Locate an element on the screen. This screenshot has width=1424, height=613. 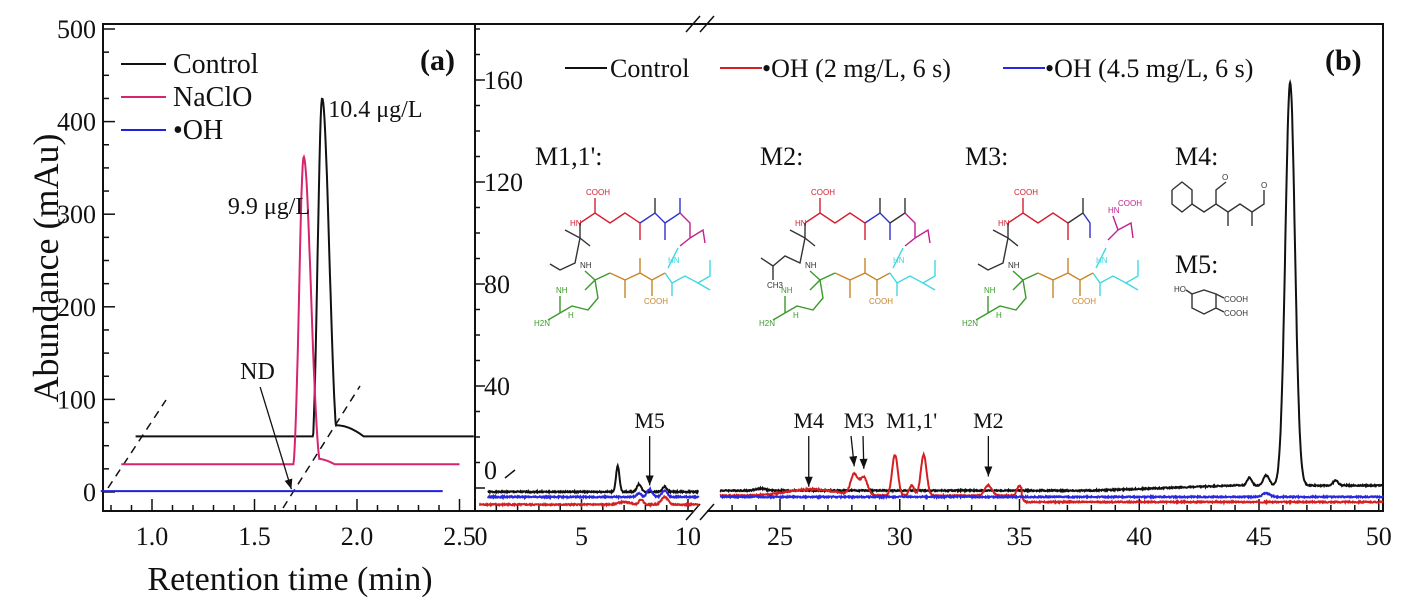
x-tick-label-a: 2.5 is located at coordinates (459, 536).